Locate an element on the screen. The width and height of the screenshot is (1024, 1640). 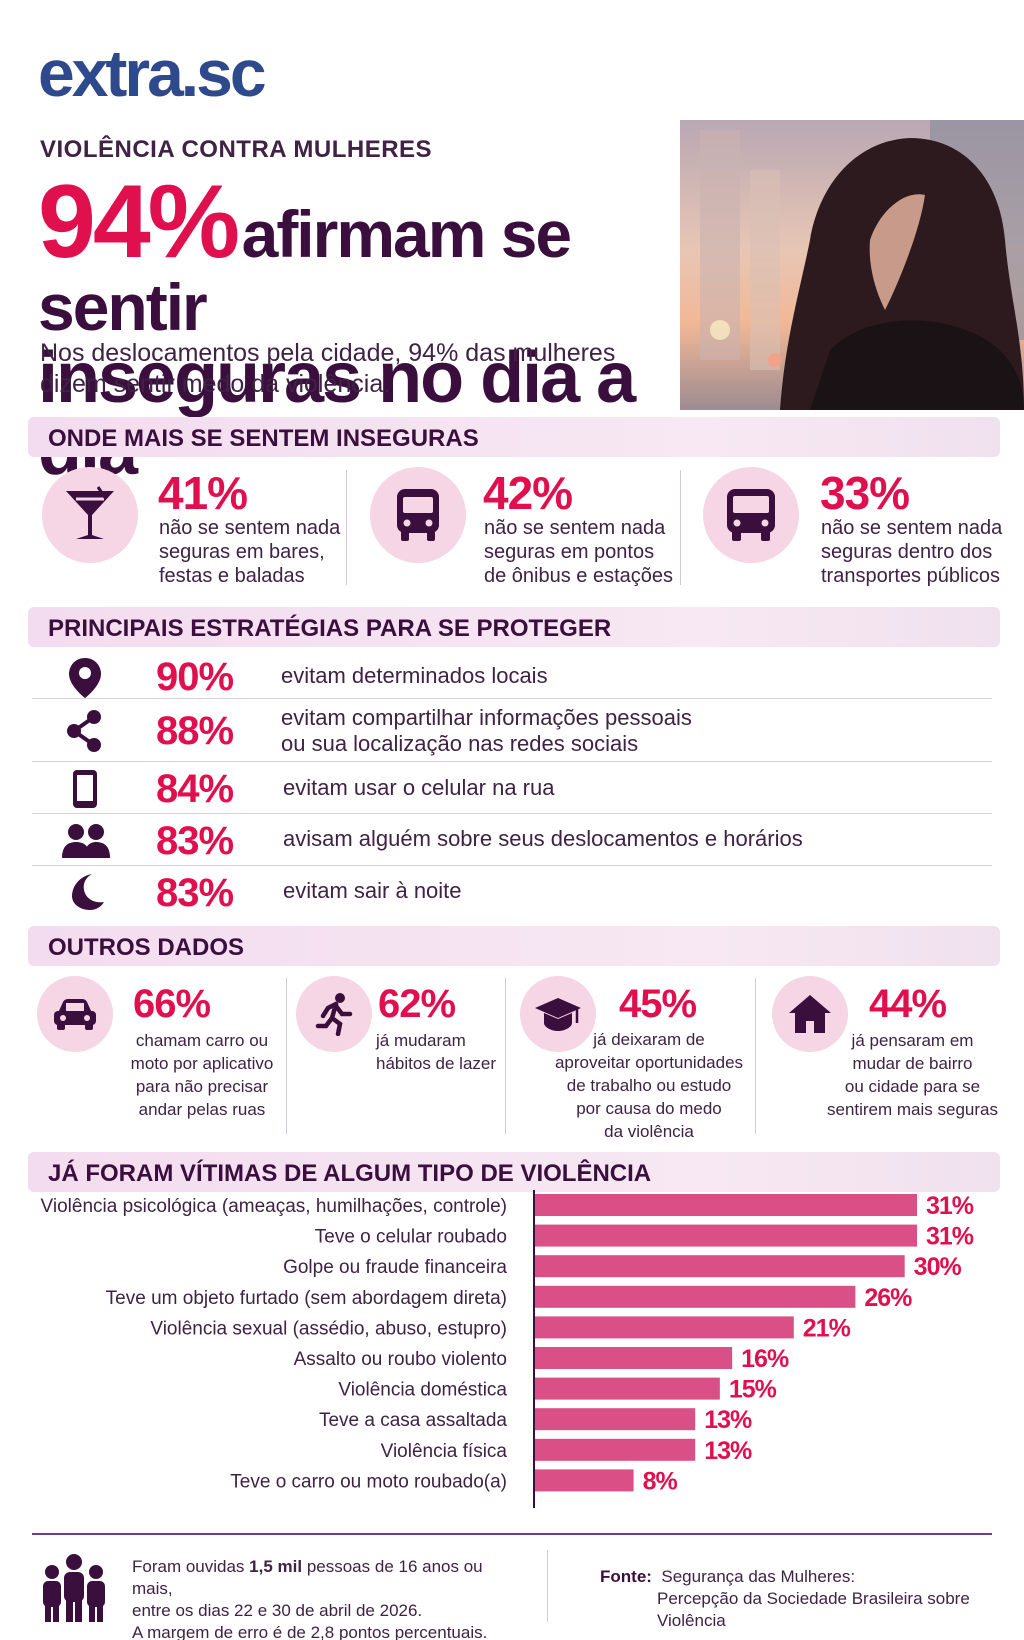
other-text-4-line: ou cidade para se is located at coordinates (912, 1086).